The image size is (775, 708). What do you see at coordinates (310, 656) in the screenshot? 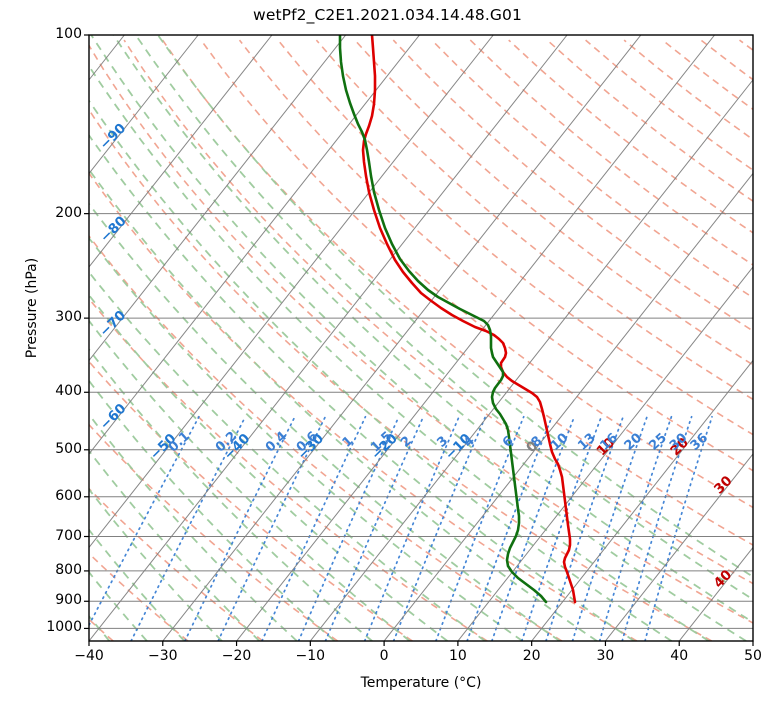
I see `x-tick--10: −10` at bounding box center [310, 656].